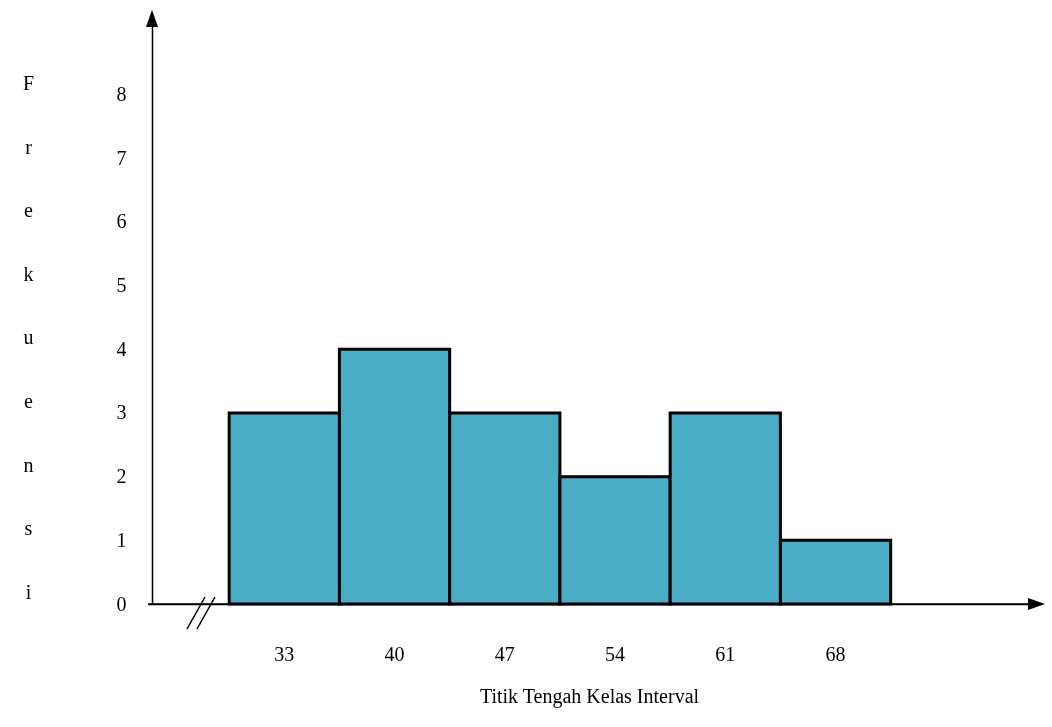 The image size is (1052, 727). Describe the element at coordinates (121, 285) in the screenshot. I see `y-tick-label: 5` at that location.